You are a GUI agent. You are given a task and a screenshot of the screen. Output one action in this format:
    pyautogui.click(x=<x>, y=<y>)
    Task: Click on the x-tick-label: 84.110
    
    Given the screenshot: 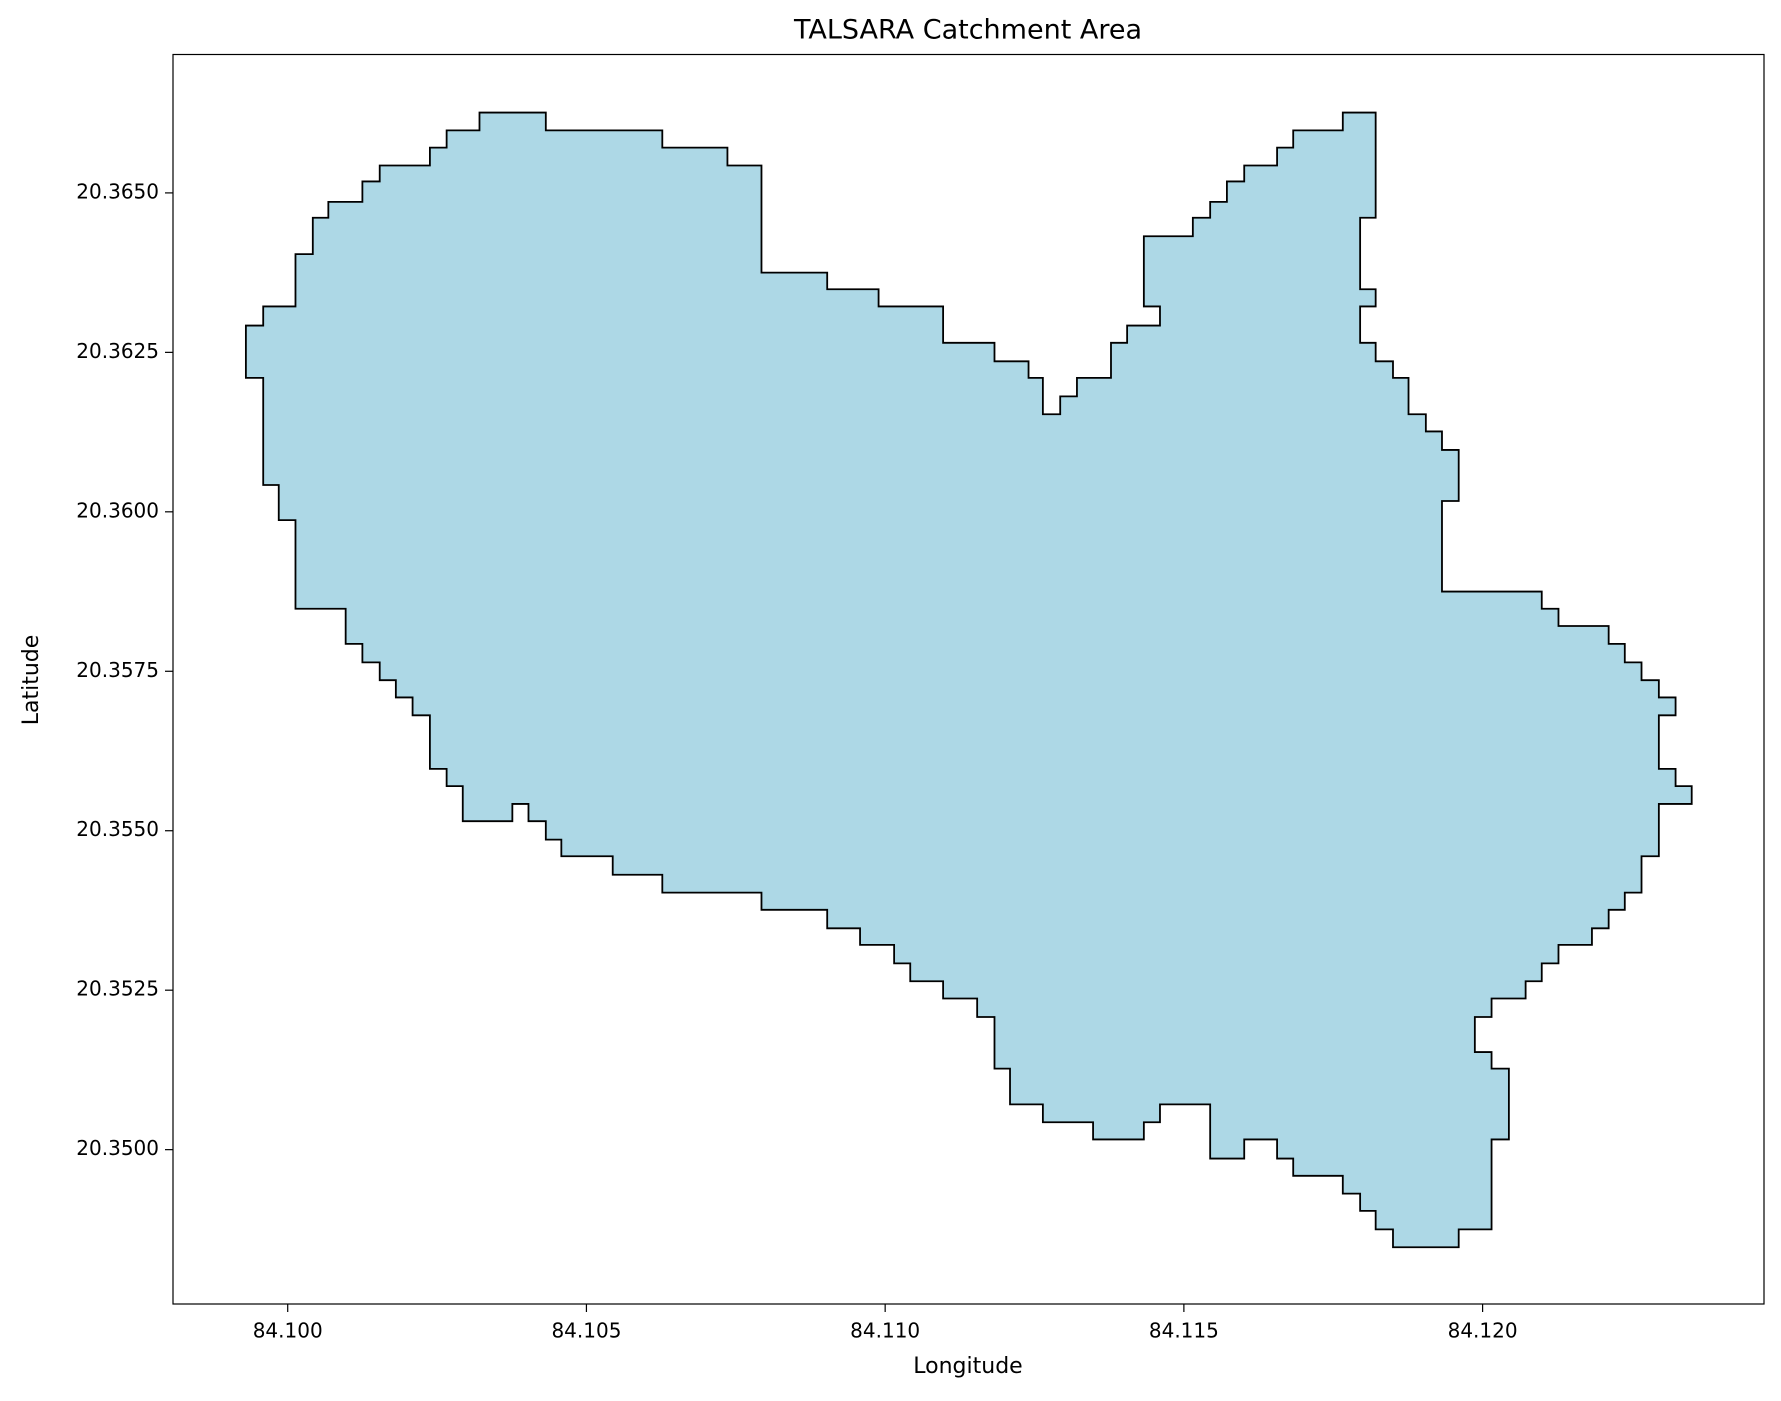 What is the action you would take?
    pyautogui.click(x=885, y=1331)
    